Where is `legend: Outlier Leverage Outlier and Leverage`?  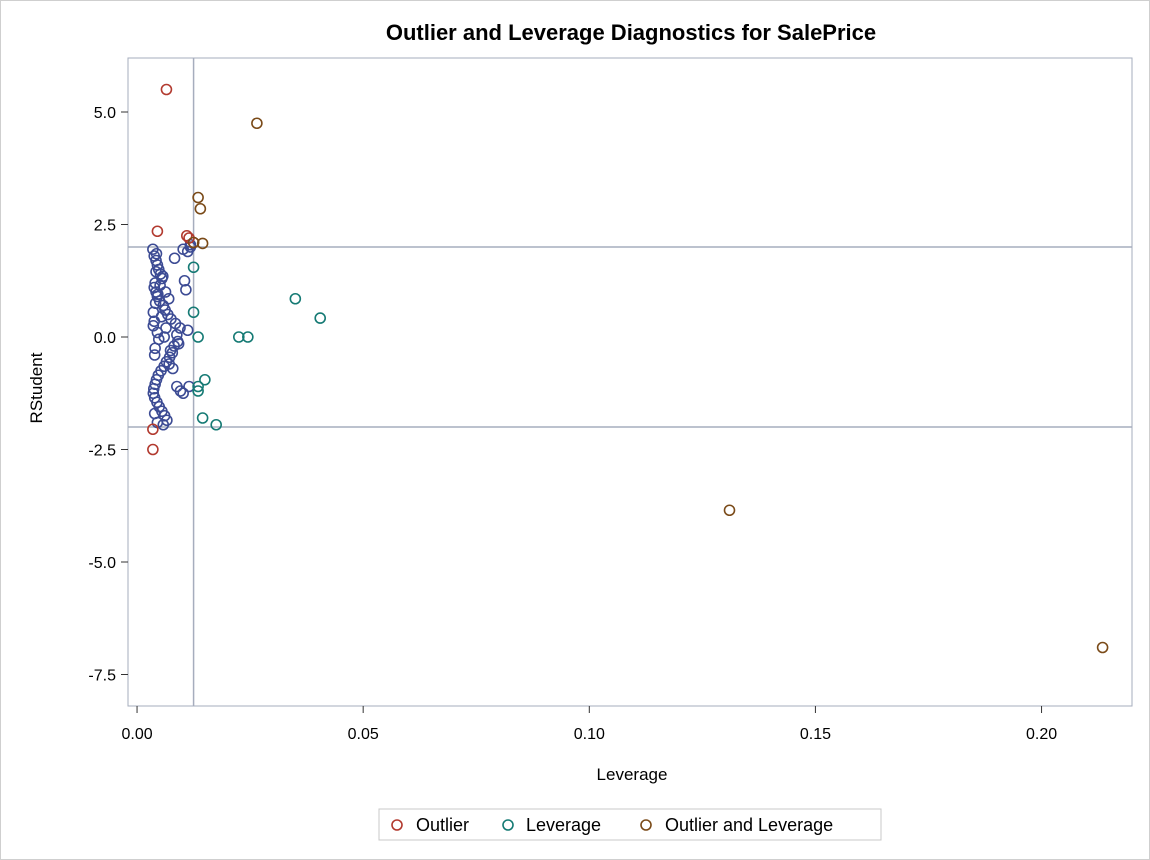 legend: Outlier Leverage Outlier and Leverage is located at coordinates (630, 824).